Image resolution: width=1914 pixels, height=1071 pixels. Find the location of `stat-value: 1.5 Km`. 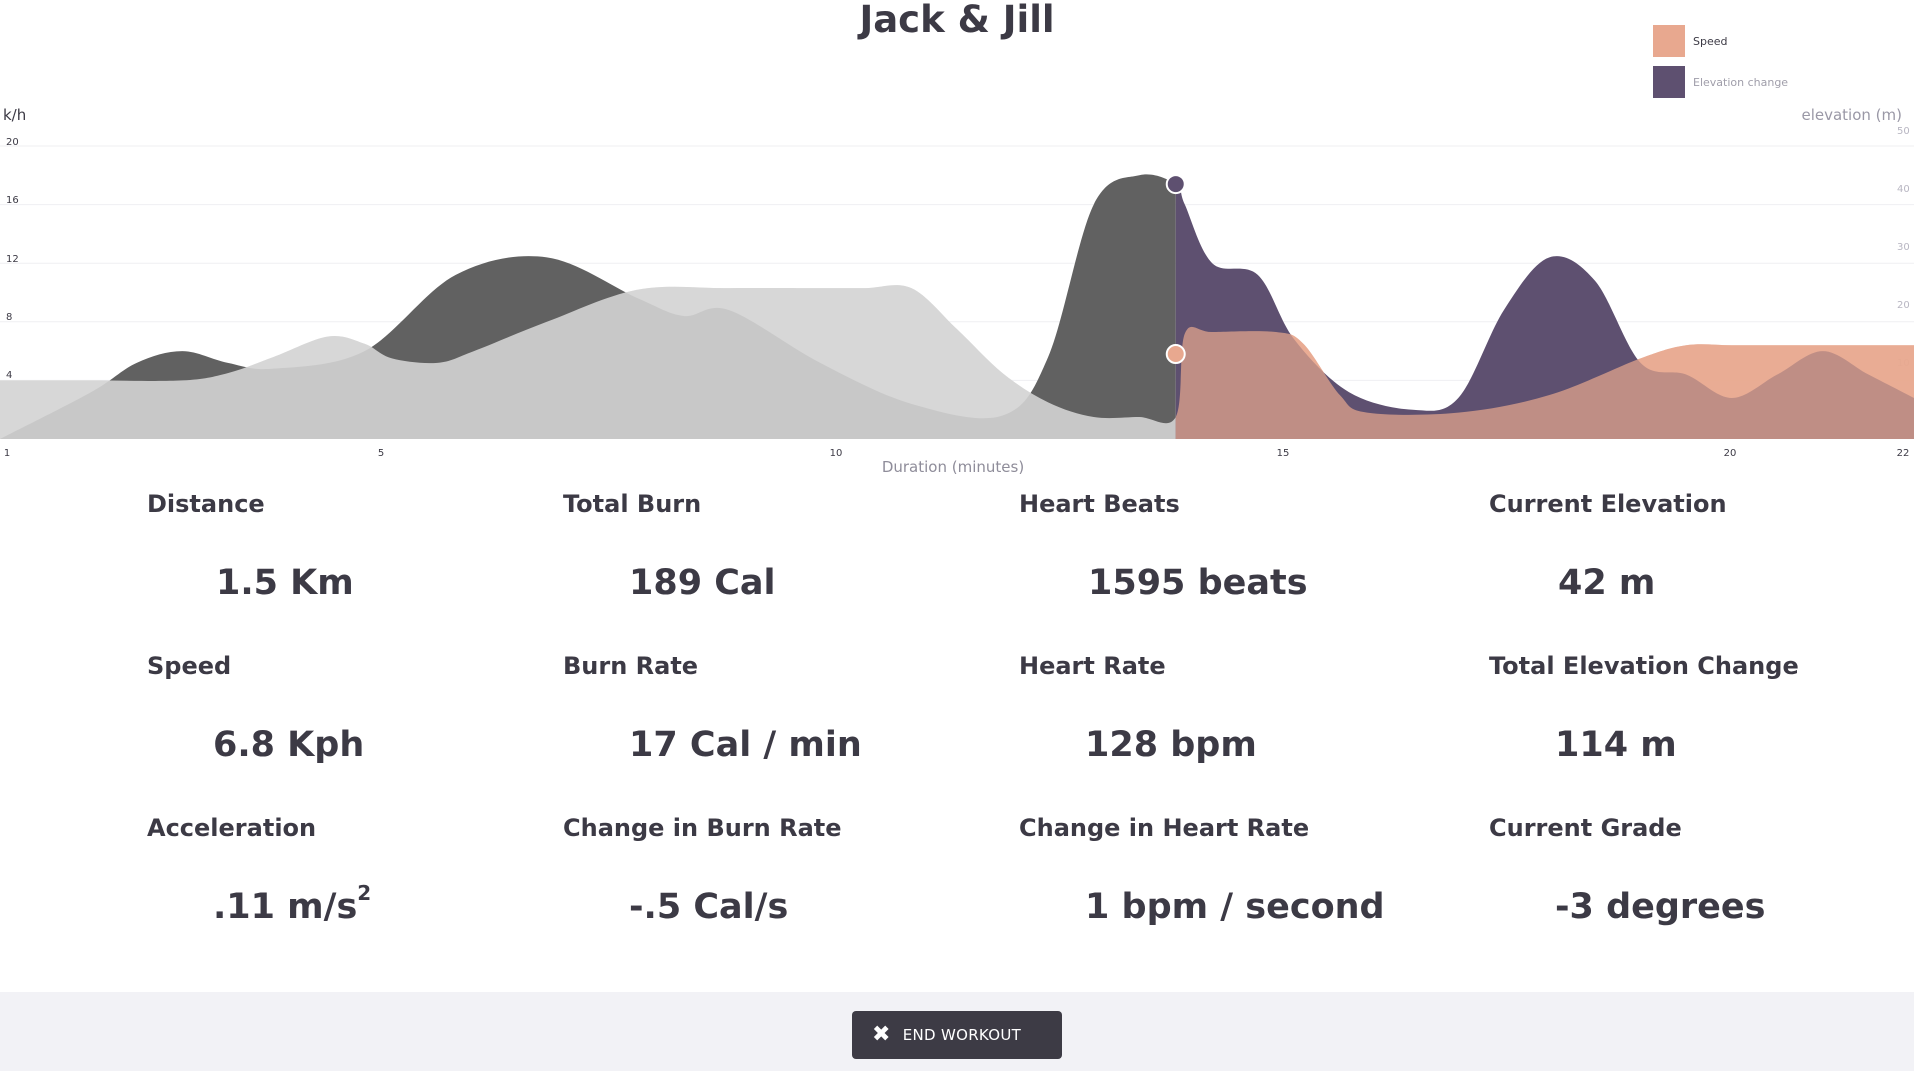

stat-value: 1.5 Km is located at coordinates (285, 583).